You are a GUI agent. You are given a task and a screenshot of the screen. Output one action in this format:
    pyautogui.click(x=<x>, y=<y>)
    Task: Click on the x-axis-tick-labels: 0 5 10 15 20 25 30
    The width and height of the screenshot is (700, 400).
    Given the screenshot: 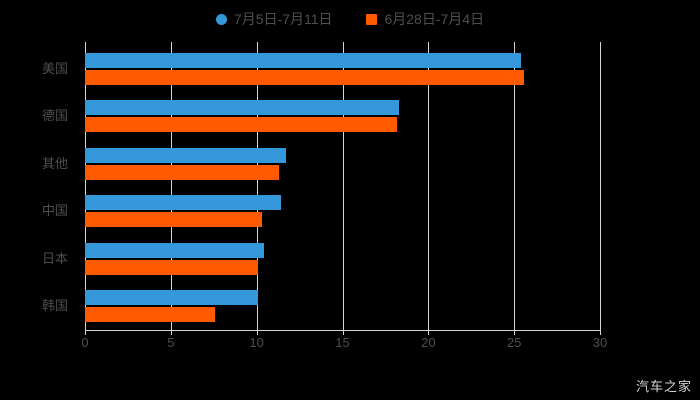 What is the action you would take?
    pyautogui.click(x=344, y=343)
    